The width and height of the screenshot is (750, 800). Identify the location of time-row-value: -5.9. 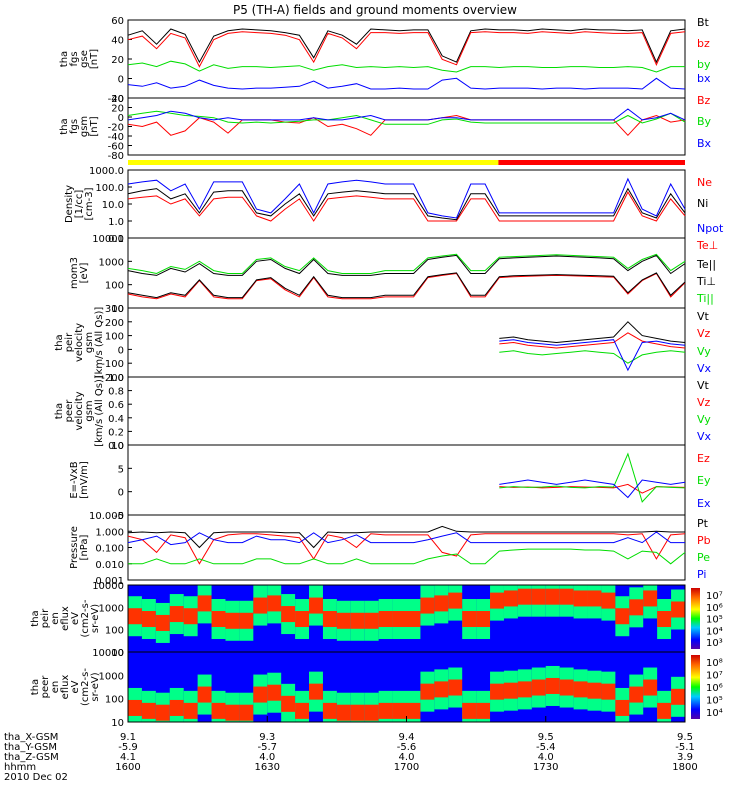
(128, 747).